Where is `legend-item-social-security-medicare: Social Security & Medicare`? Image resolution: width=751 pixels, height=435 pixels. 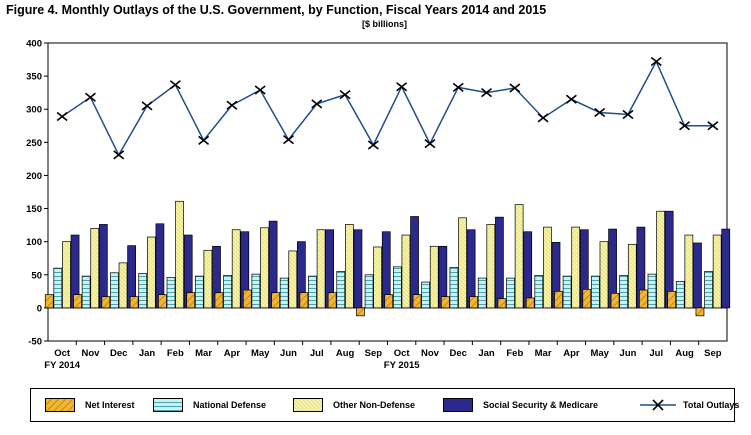 legend-item-social-security-medicare: Social Security & Medicare is located at coordinates (520, 405).